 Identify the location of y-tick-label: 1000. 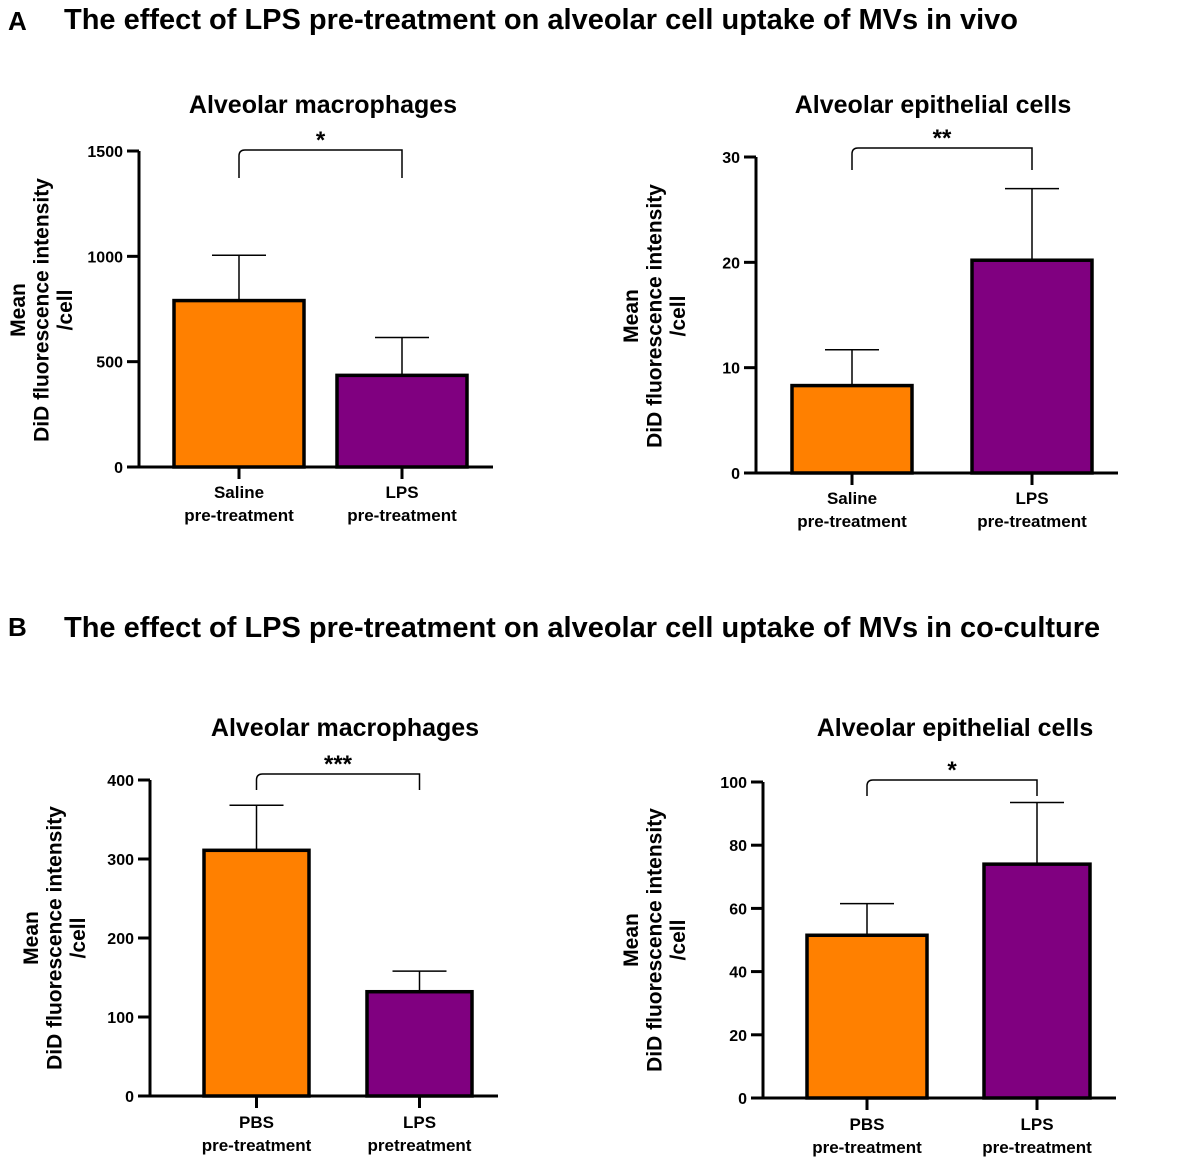
(105, 257).